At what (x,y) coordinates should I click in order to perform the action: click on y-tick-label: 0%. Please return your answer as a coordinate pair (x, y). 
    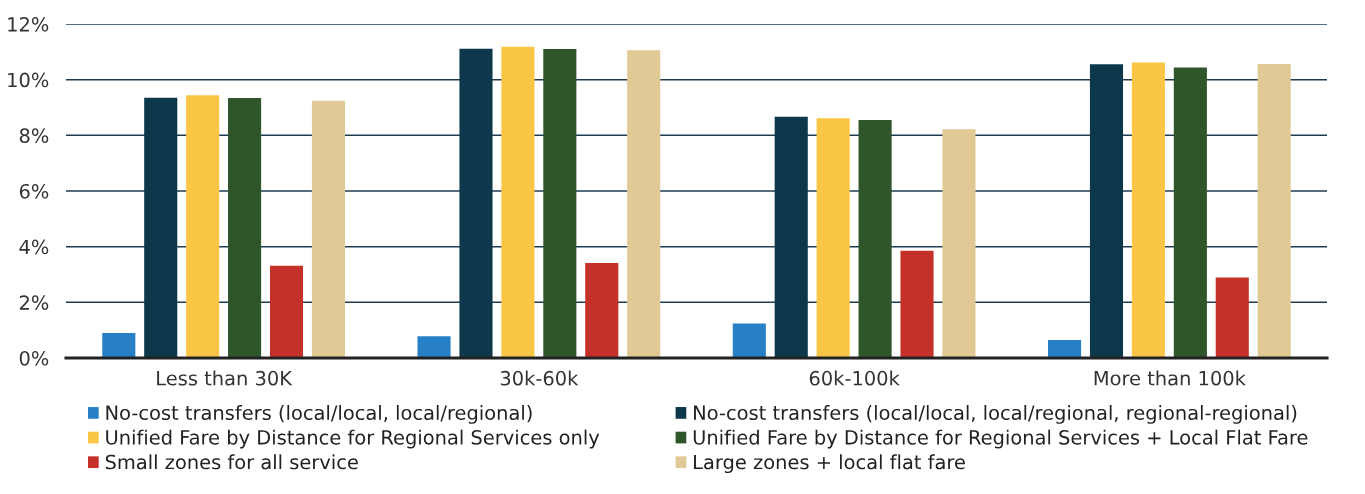
    Looking at the image, I should click on (34, 358).